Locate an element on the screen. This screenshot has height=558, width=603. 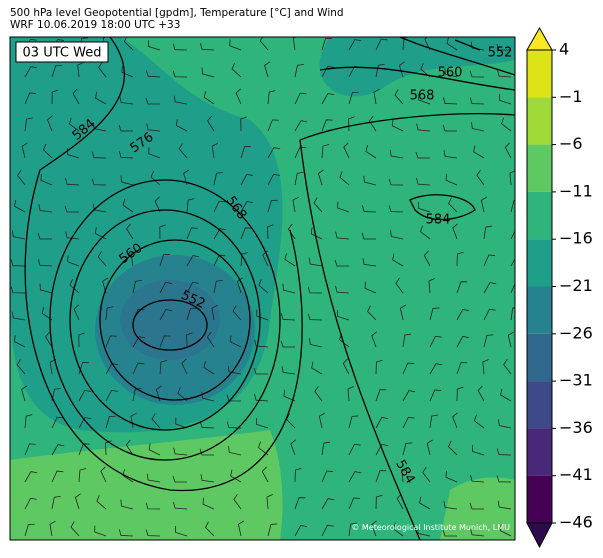
credit: © Meteorological Institute Munich, LMU is located at coordinates (430, 527).